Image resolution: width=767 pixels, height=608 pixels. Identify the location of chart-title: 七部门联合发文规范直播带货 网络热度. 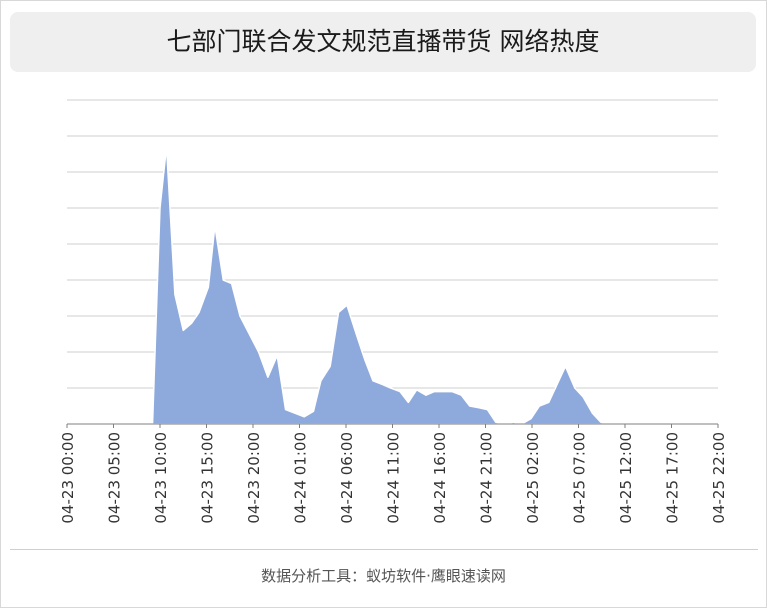
(383, 41).